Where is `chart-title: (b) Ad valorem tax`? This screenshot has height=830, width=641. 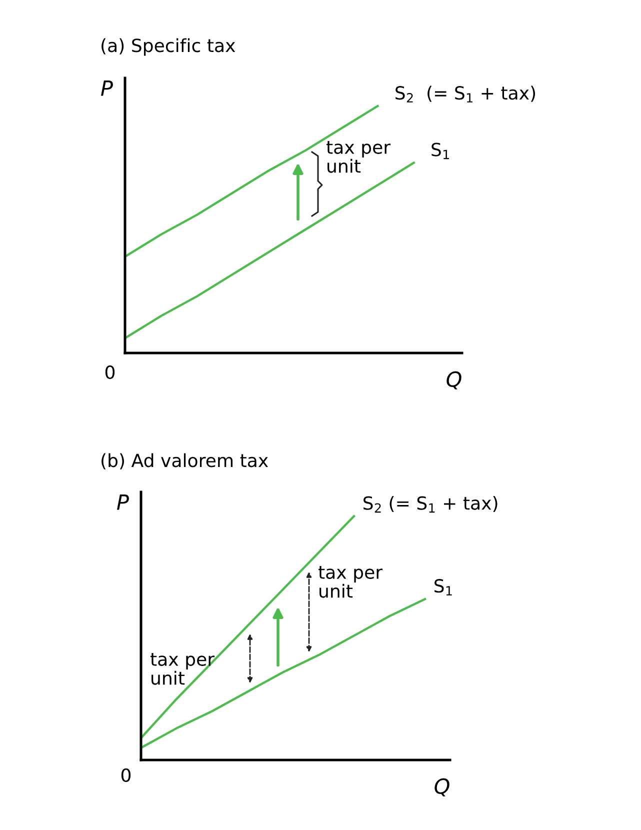
chart-title: (b) Ad valorem tax is located at coordinates (185, 461).